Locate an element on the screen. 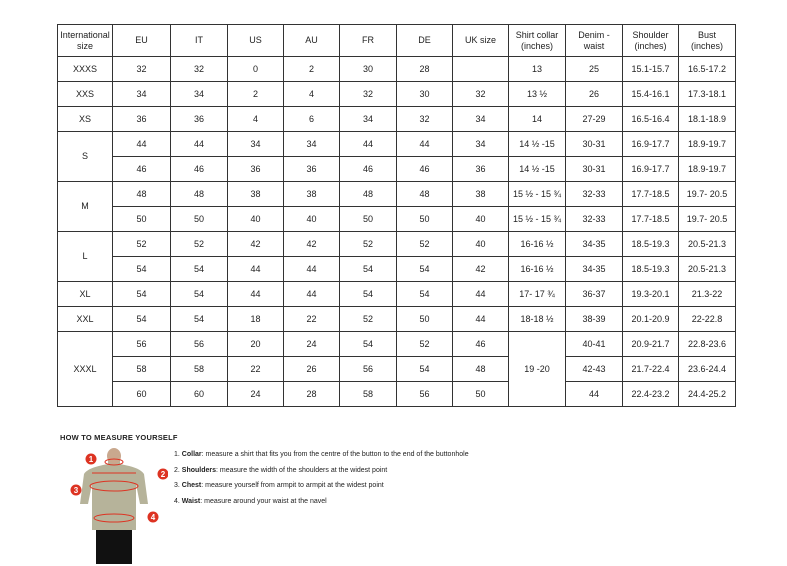  header-cell: US is located at coordinates (255, 40).